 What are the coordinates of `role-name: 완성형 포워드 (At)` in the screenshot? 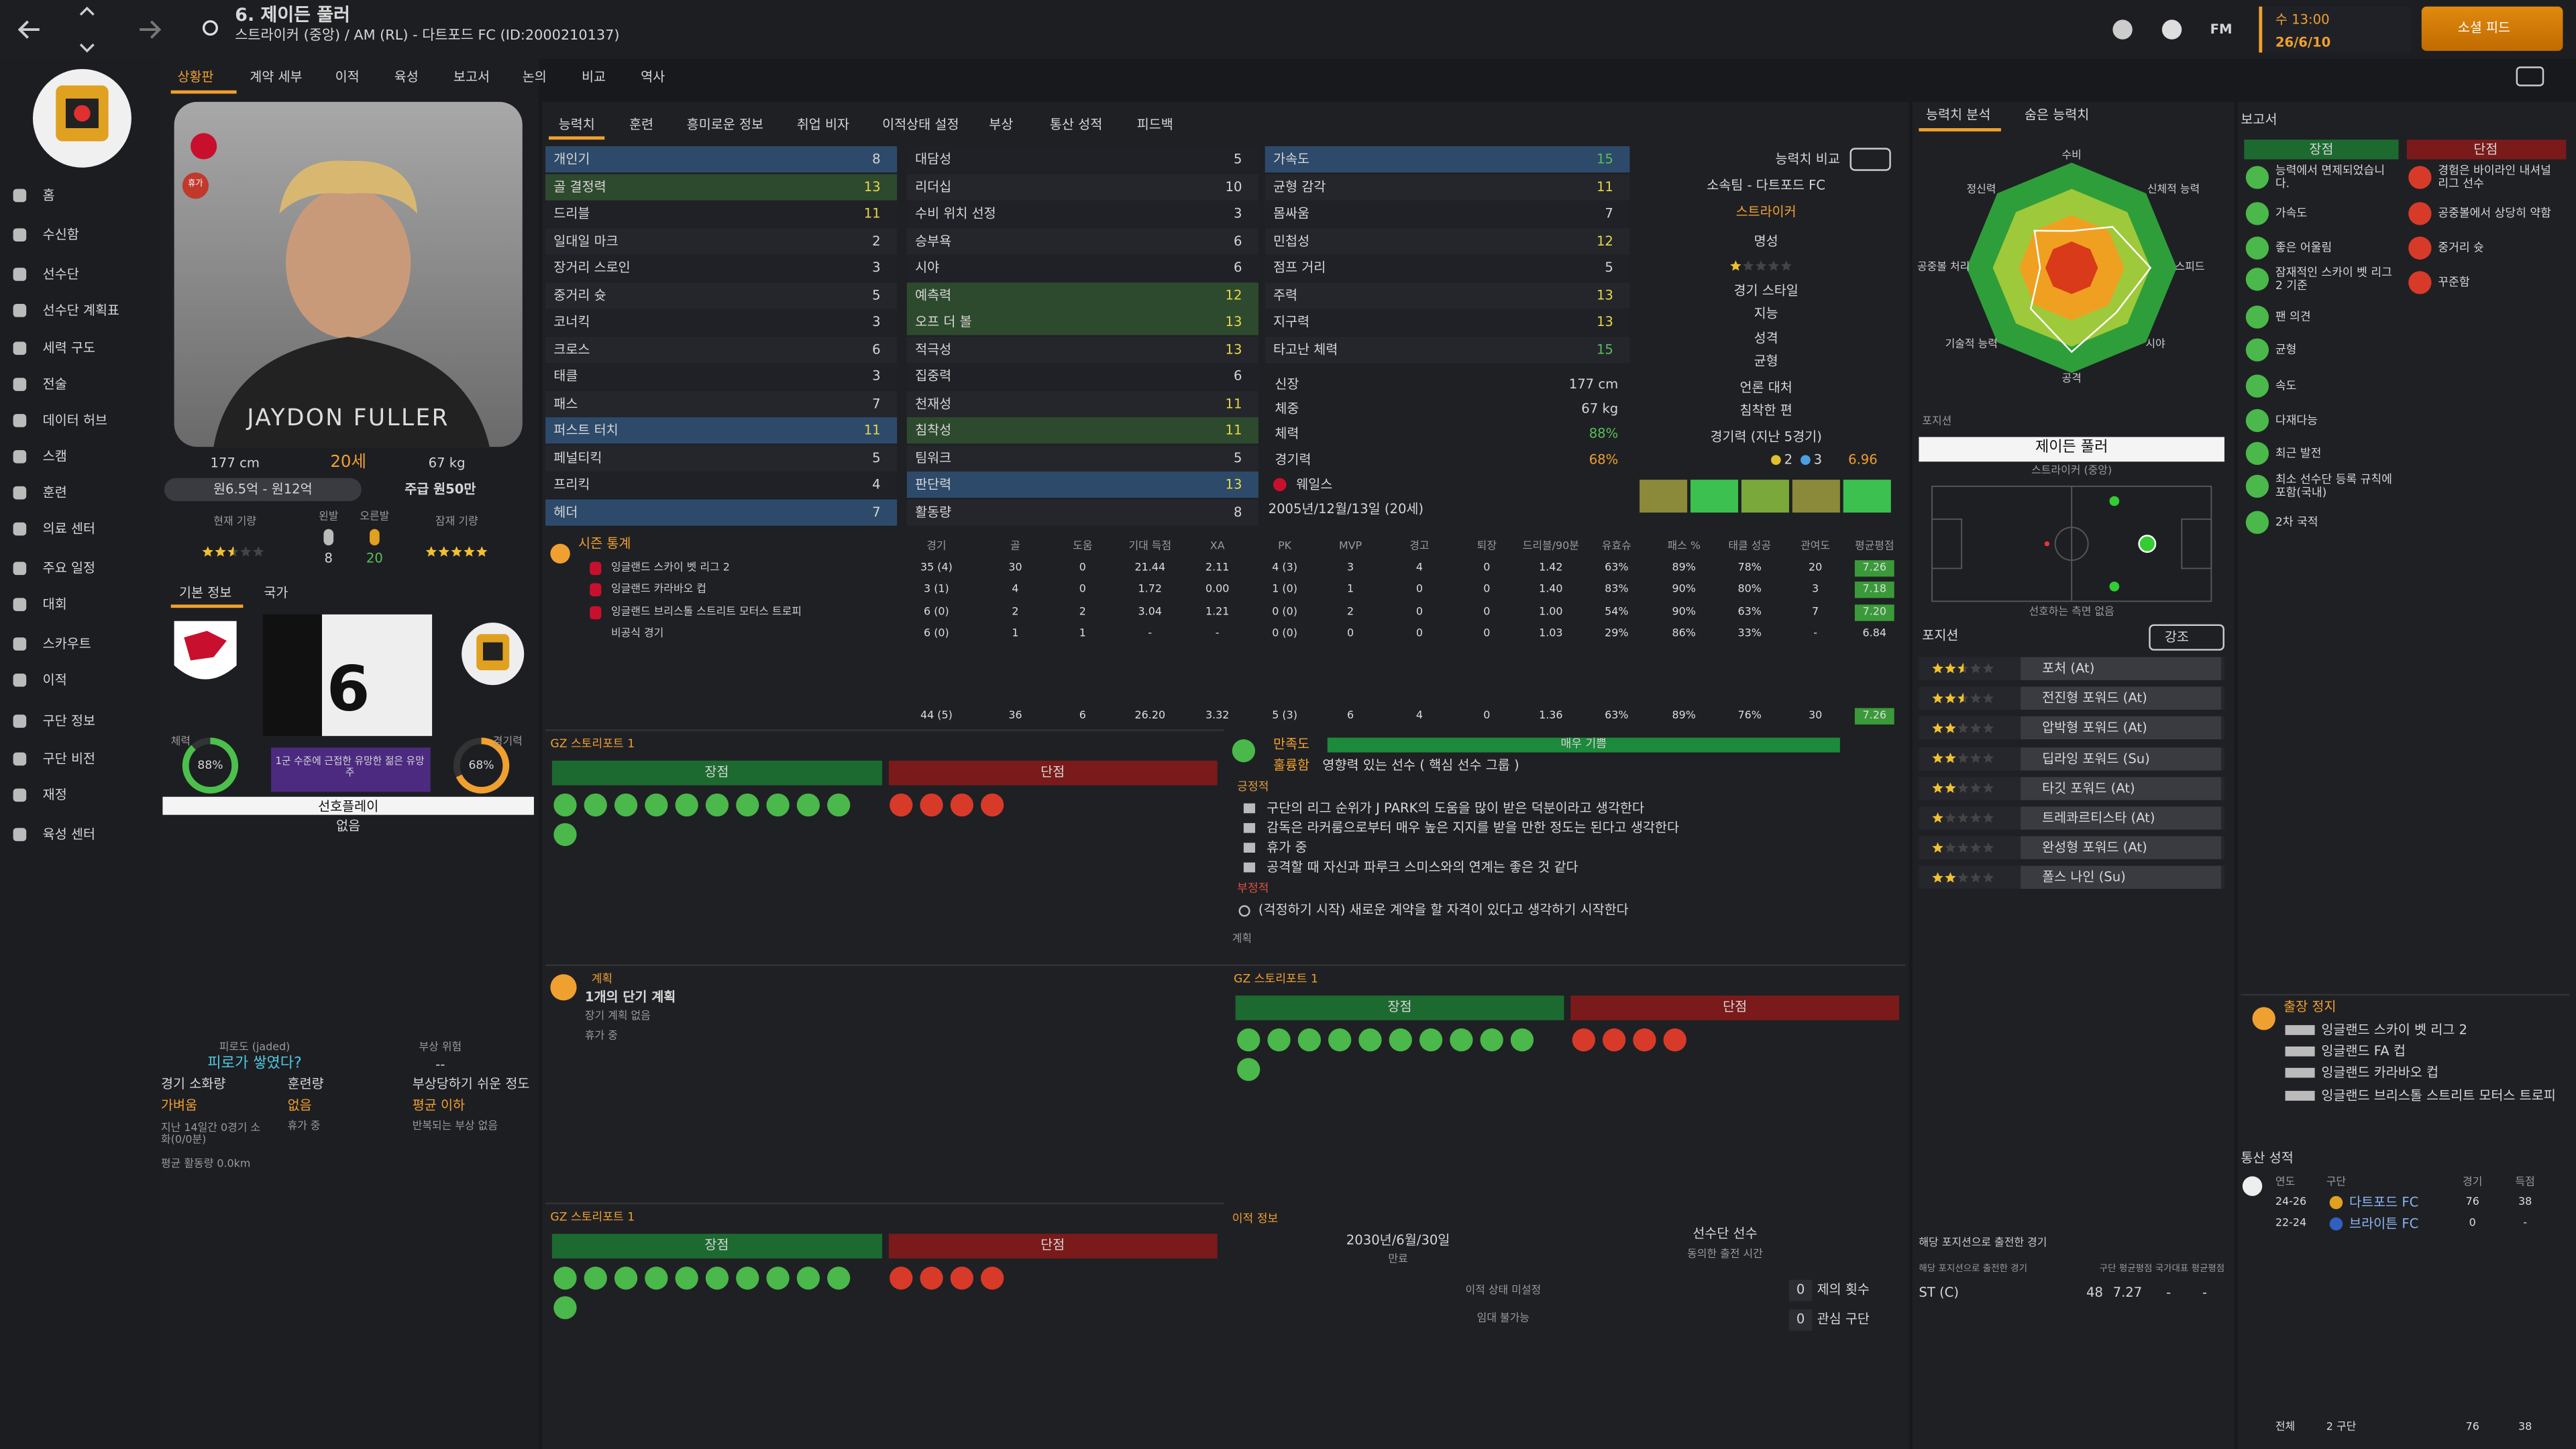 It's located at (2094, 847).